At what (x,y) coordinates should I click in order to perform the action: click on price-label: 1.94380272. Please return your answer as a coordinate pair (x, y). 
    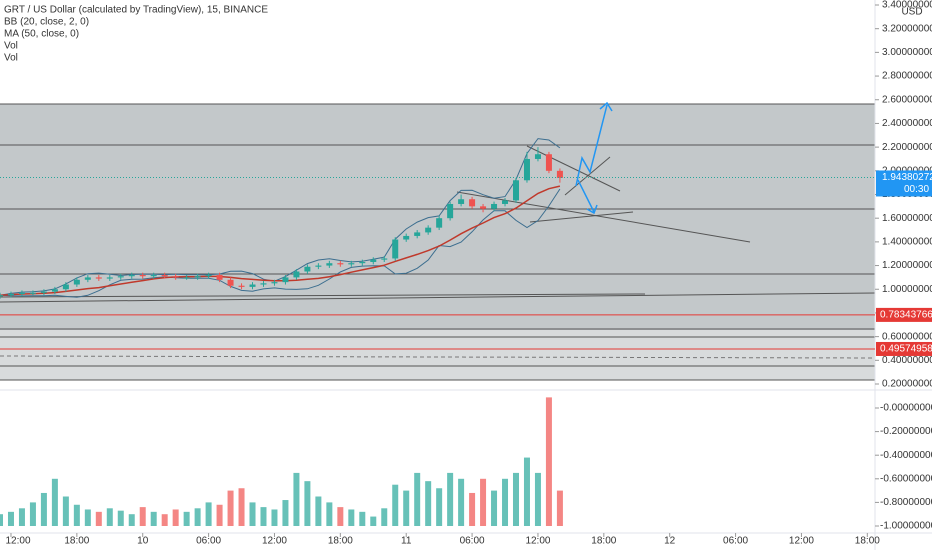
    Looking at the image, I should click on (907, 177).